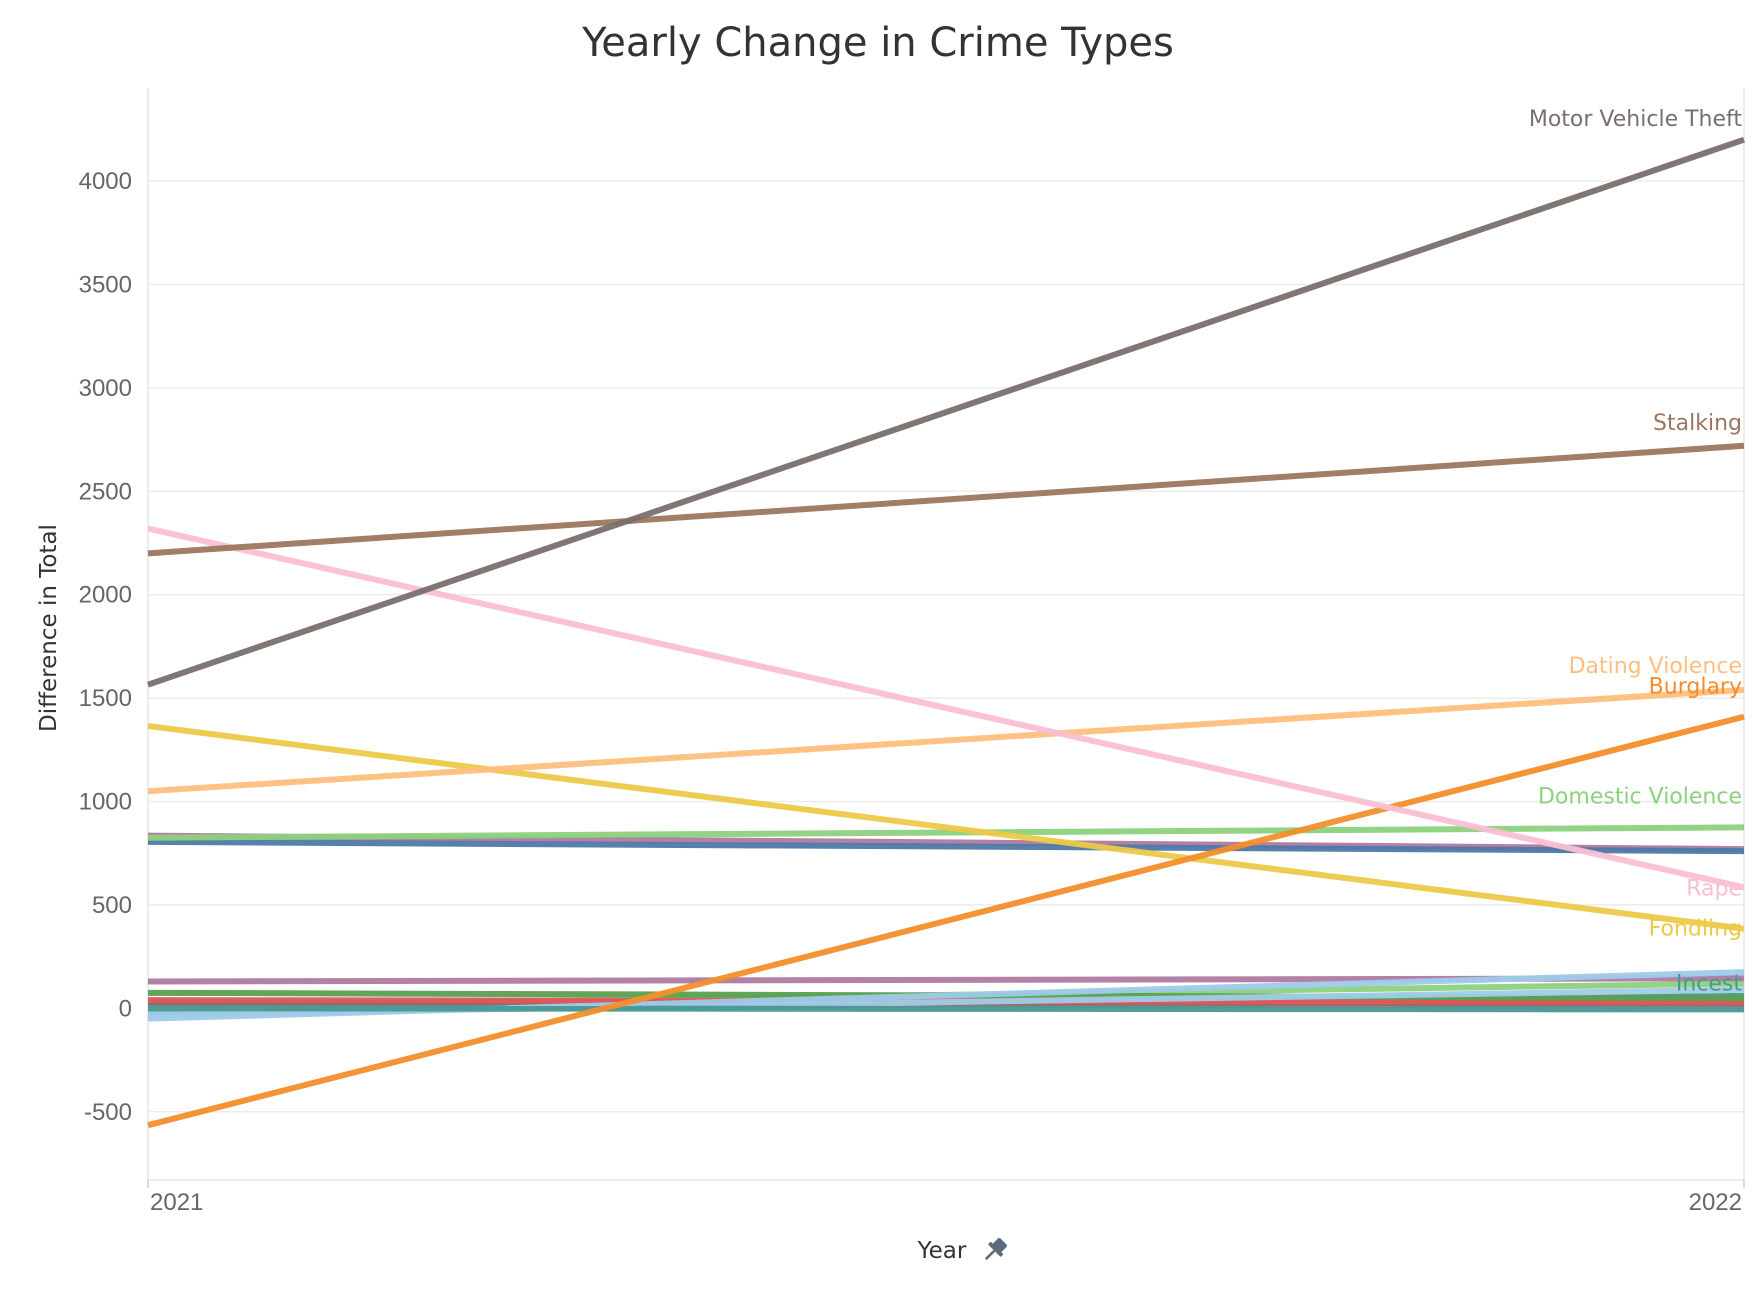 This screenshot has width=1756, height=1300. What do you see at coordinates (1655, 666) in the screenshot?
I see `series-label-dating-violence: Dating Violence` at bounding box center [1655, 666].